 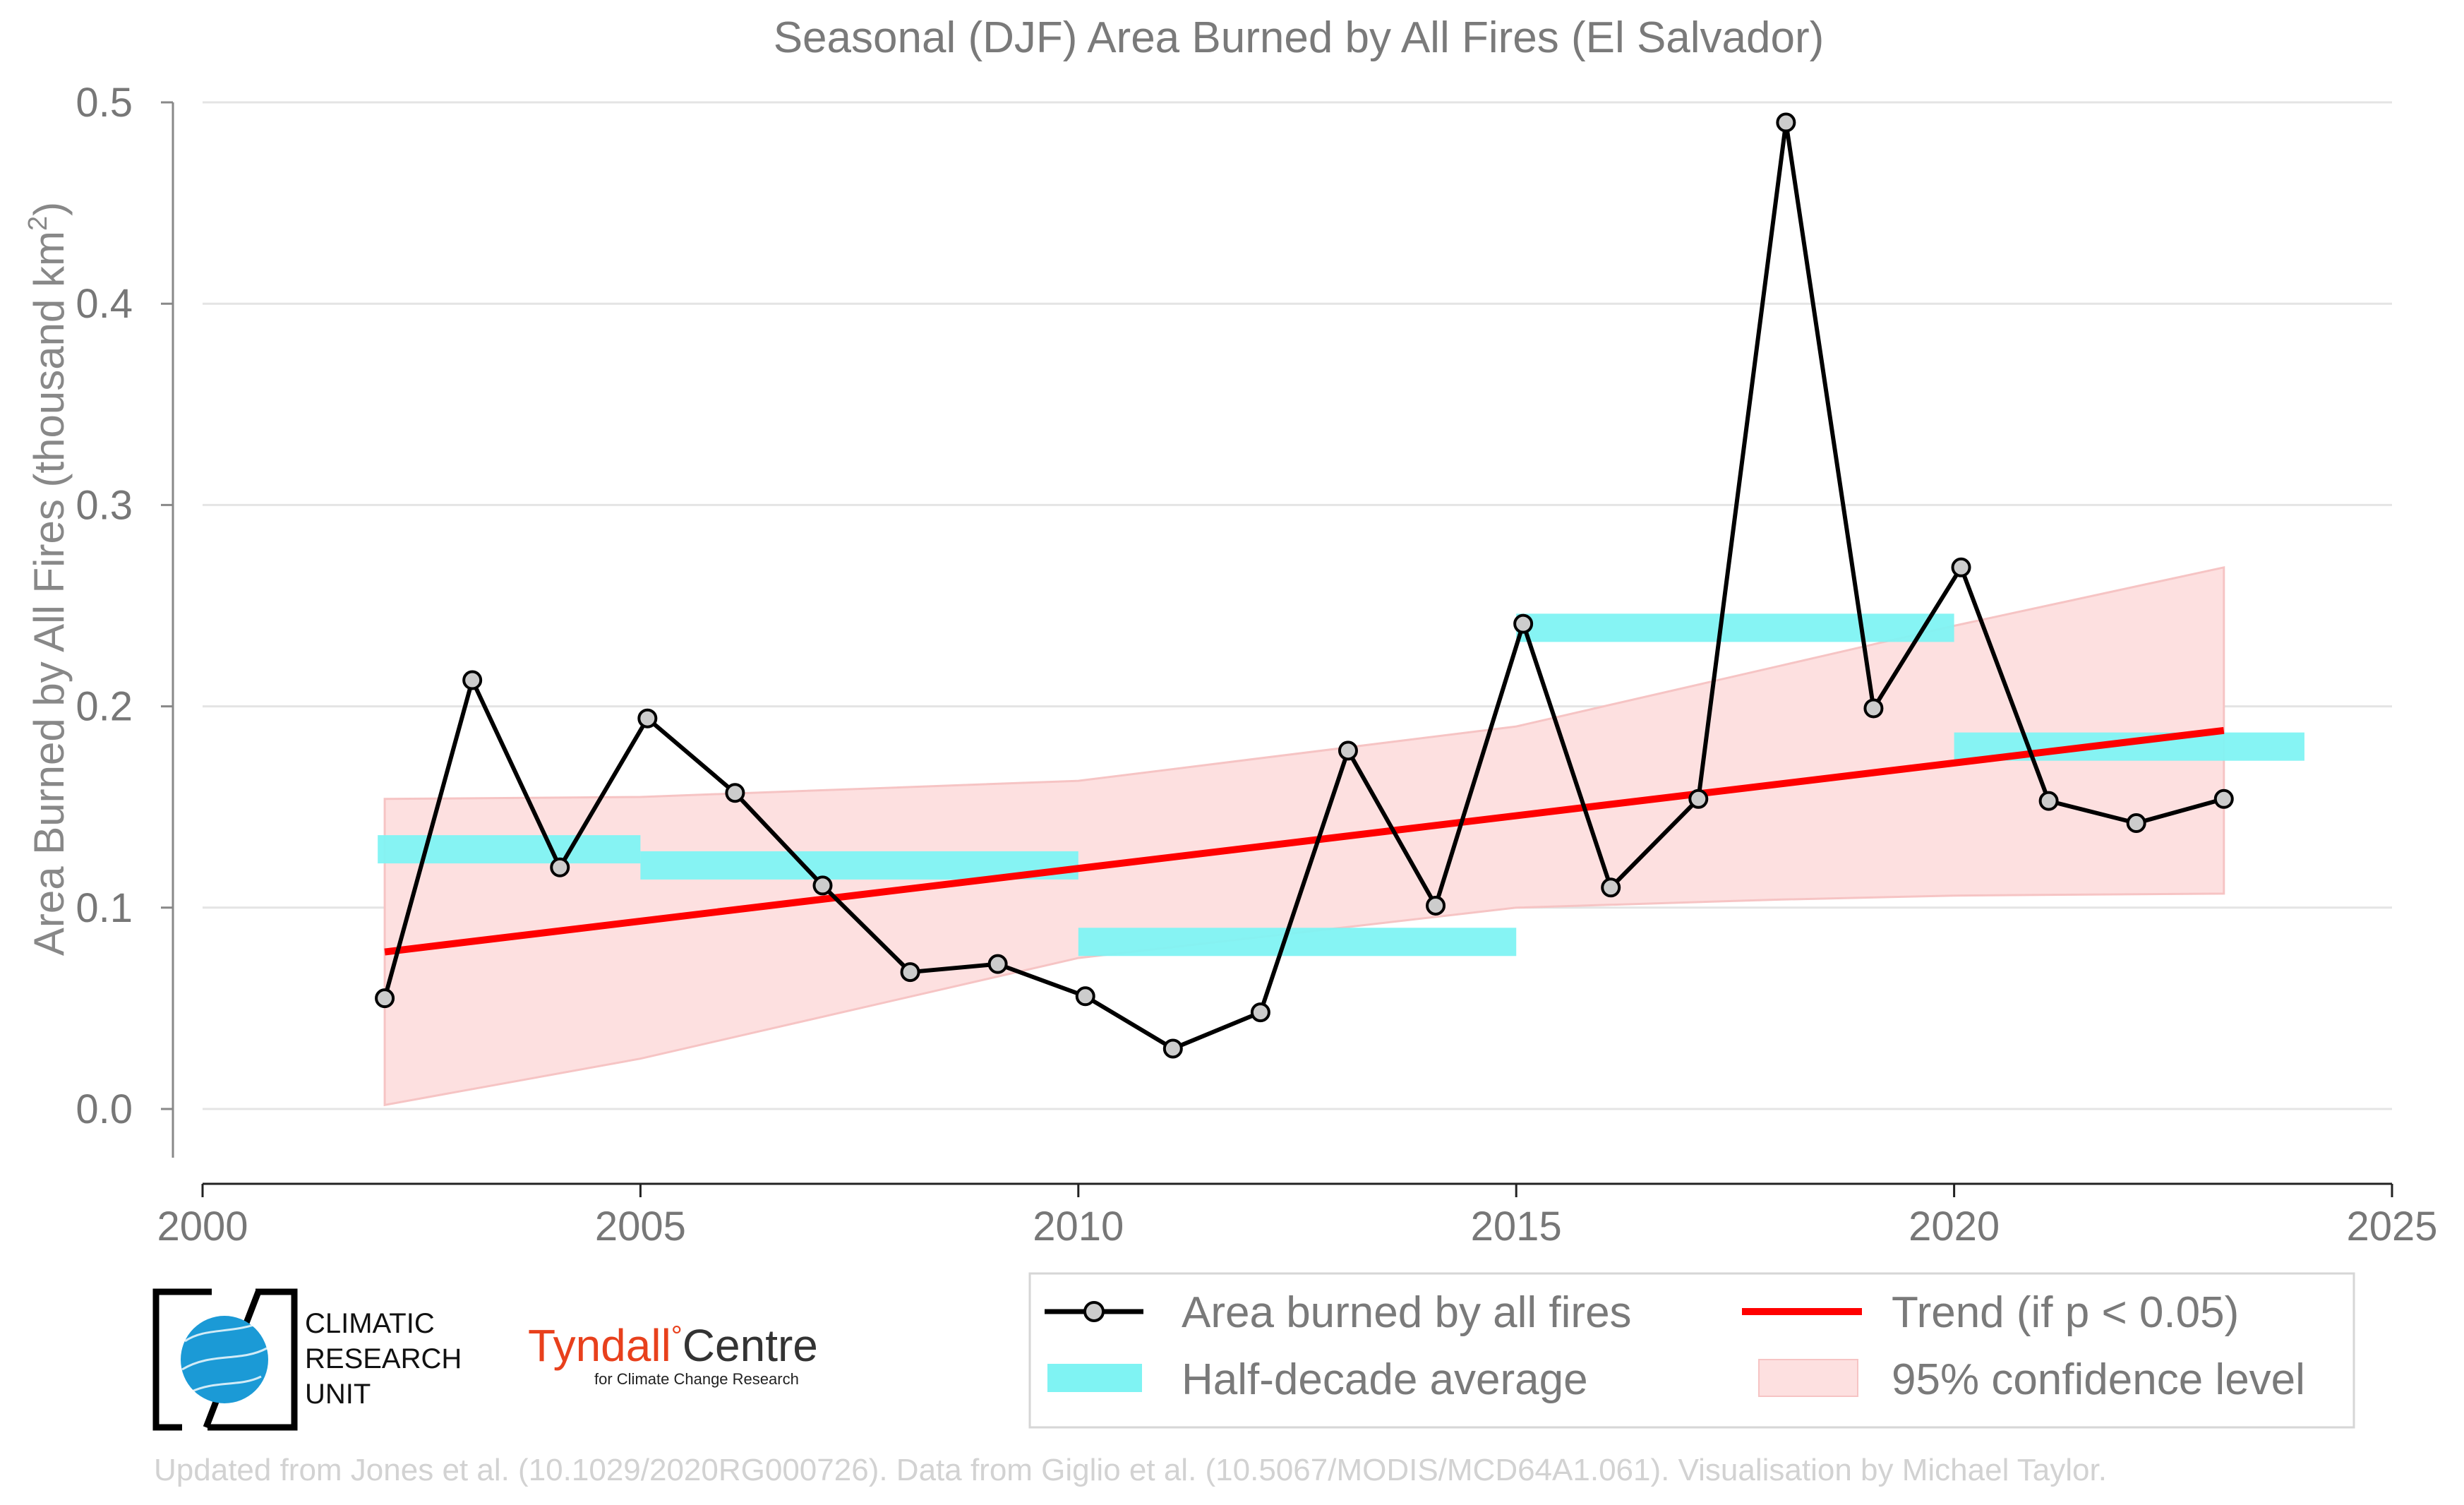 I want to click on y-tick-label: 0.0, so click(x=104, y=1109).